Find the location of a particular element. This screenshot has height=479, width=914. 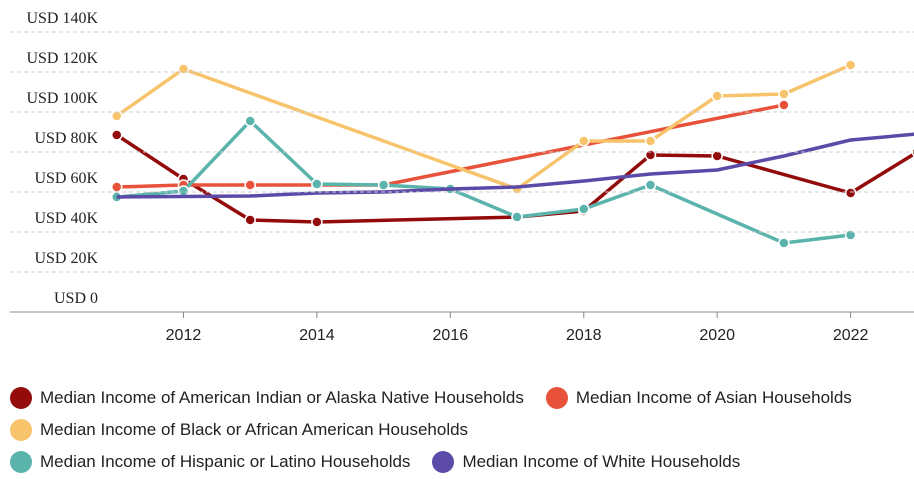

y-tick-label: USD 80K is located at coordinates (66, 138).